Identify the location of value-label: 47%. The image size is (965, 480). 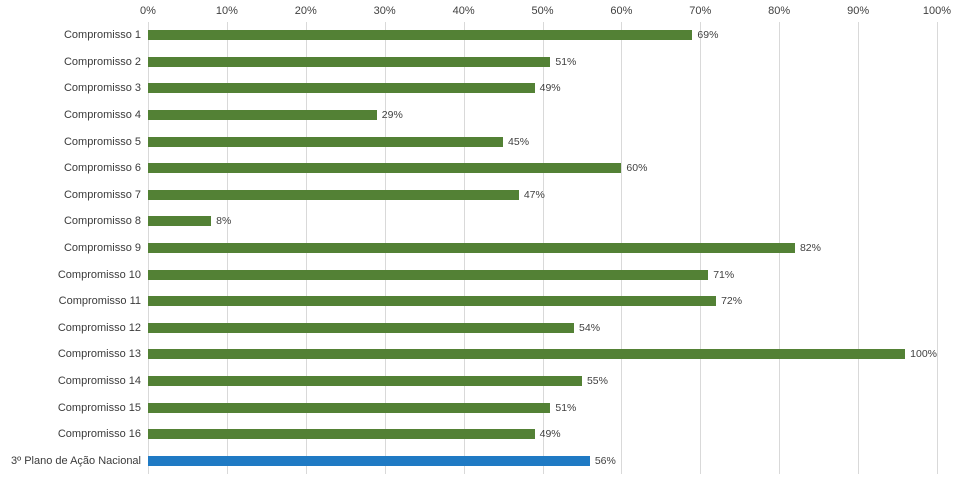
(534, 194).